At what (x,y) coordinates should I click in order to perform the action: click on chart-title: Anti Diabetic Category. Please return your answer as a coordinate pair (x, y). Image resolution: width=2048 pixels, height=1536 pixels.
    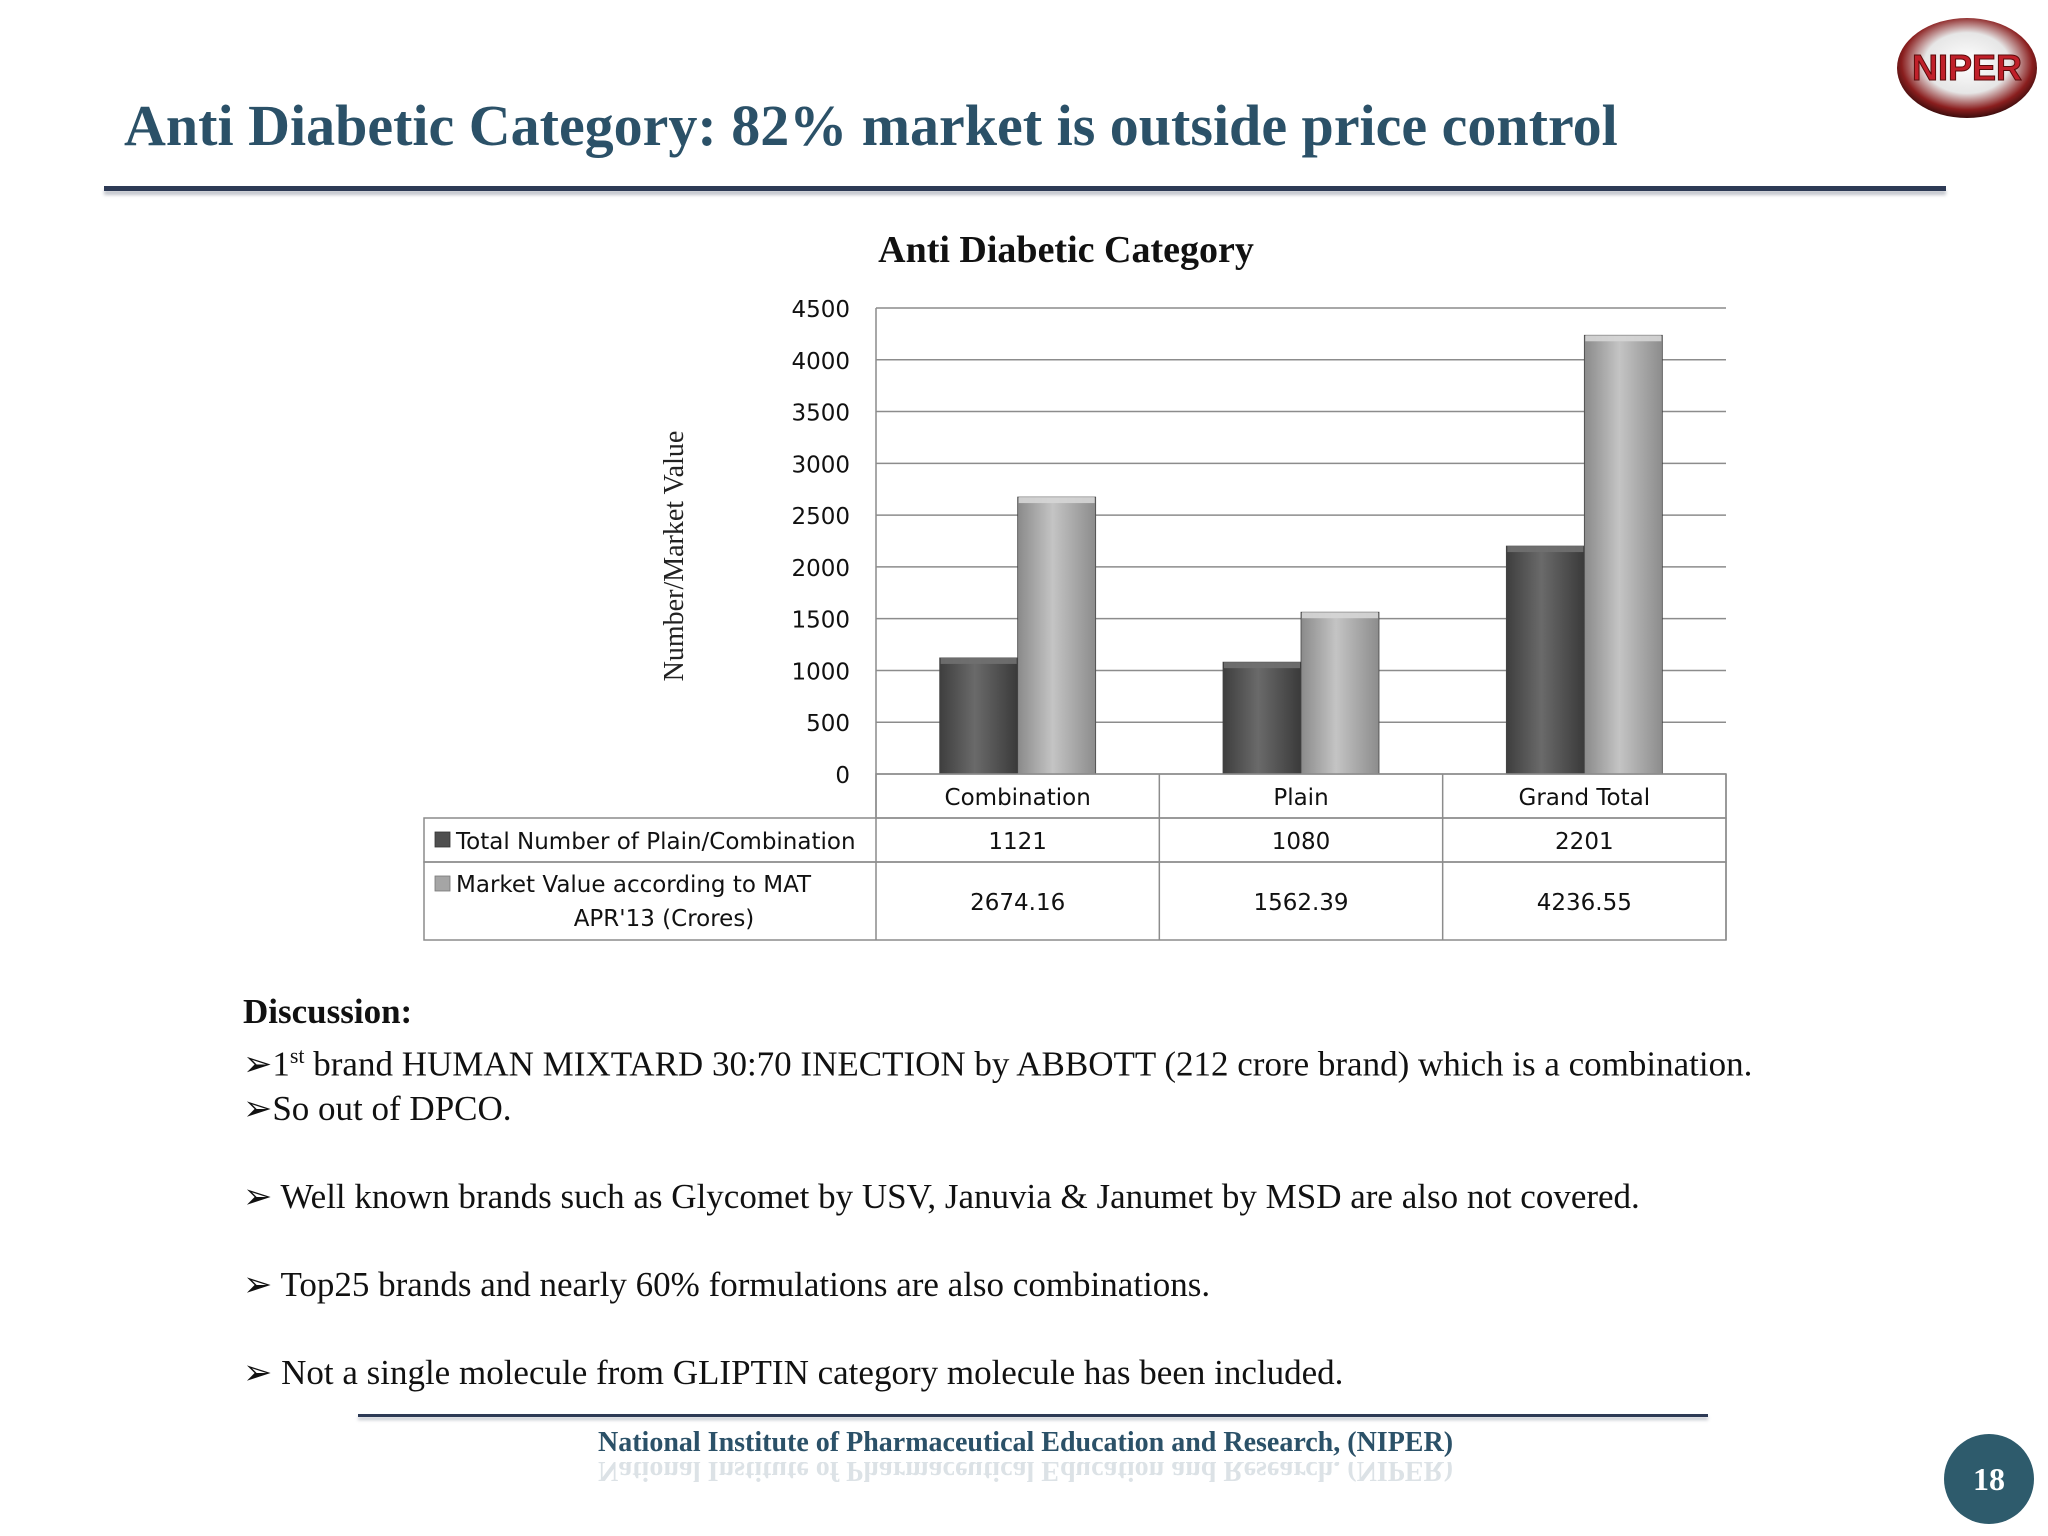
    Looking at the image, I should click on (1066, 250).